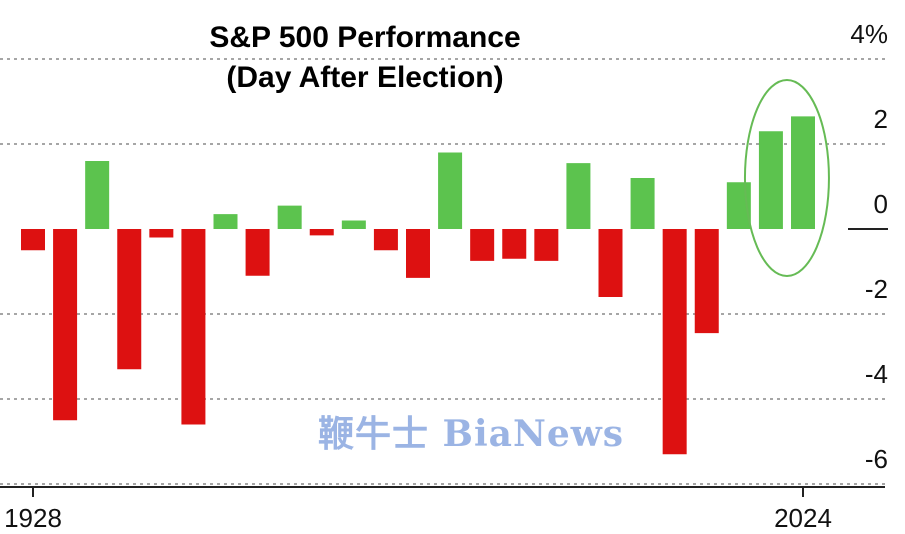 The width and height of the screenshot is (905, 534). What do you see at coordinates (881, 204) in the screenshot?
I see `y-tick-label: 0` at bounding box center [881, 204].